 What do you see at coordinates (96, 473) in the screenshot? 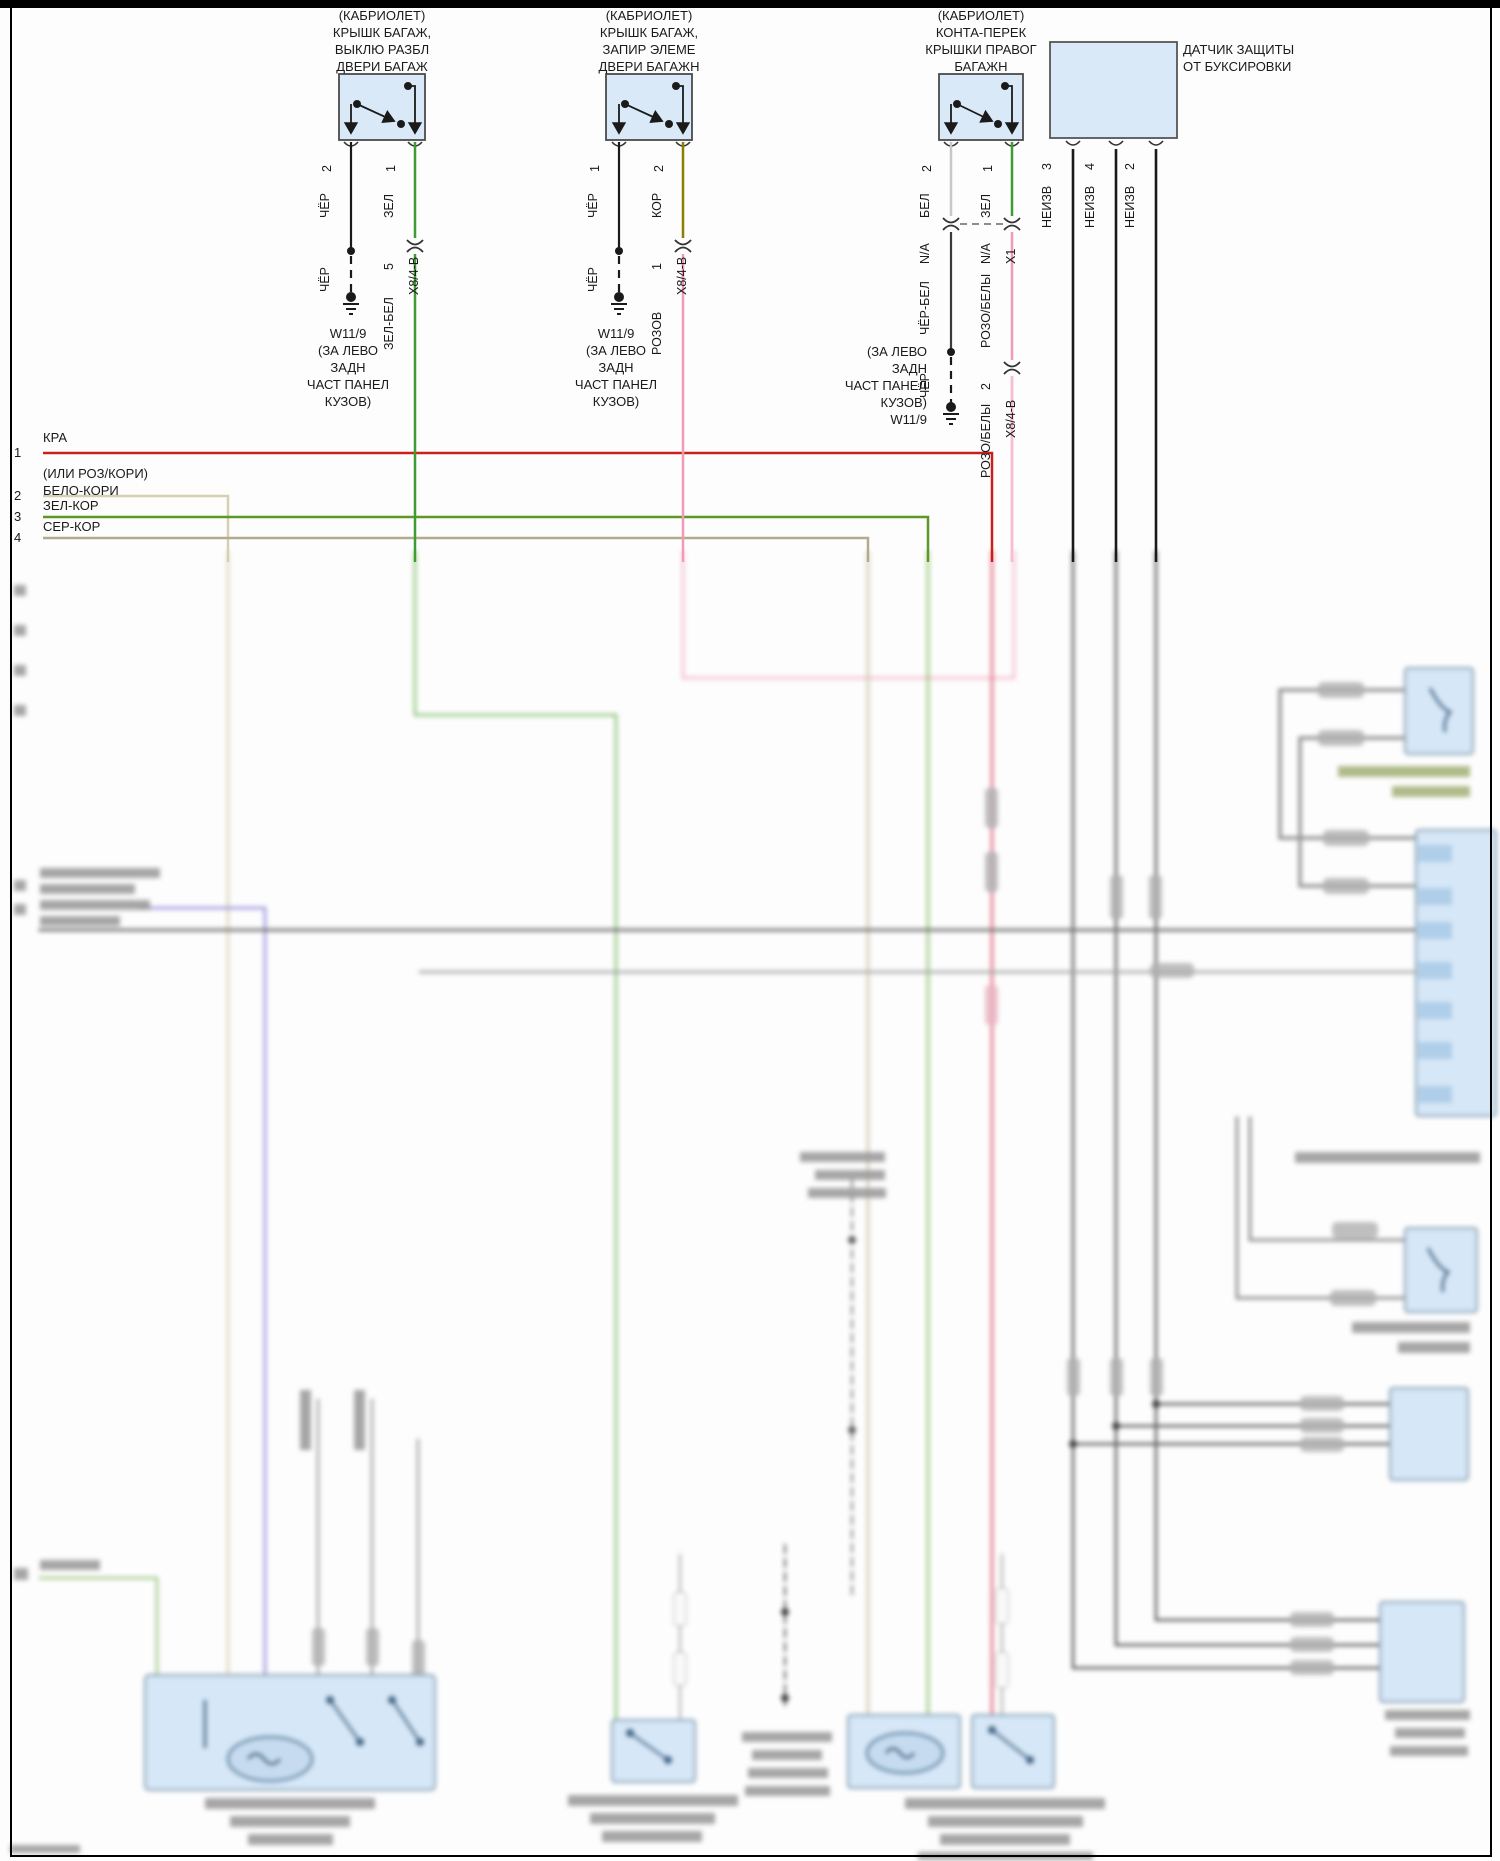
I see `bus-row2-label-a: (ИЛИ РОЗ/КОРИ)` at bounding box center [96, 473].